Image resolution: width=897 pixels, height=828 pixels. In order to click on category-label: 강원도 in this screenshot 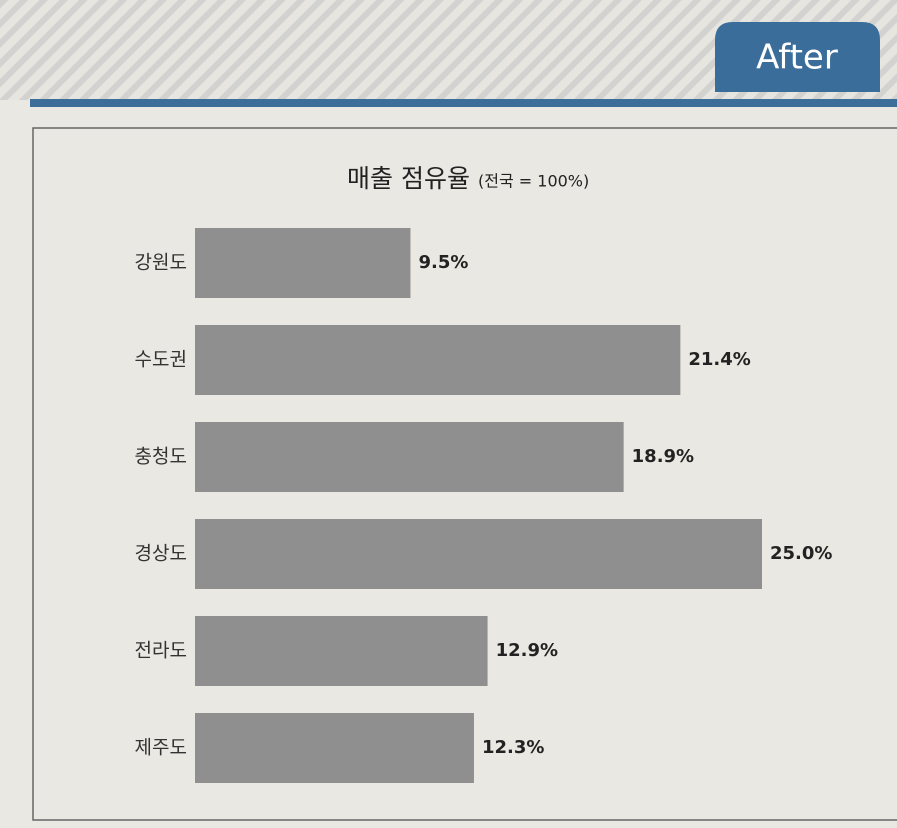, I will do `click(161, 263)`.